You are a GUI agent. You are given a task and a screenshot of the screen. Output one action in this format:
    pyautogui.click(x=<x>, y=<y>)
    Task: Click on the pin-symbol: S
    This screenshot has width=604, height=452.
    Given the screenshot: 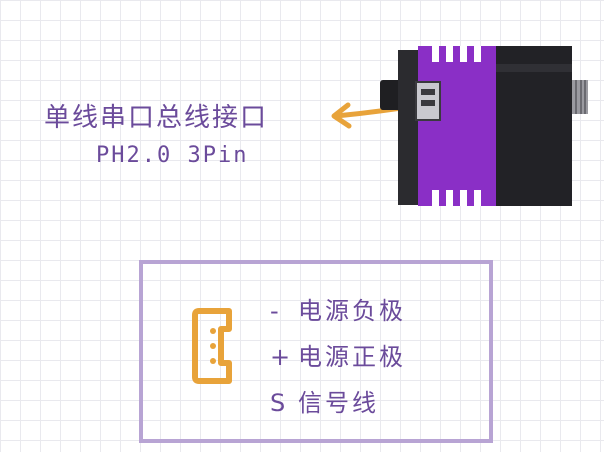 What is the action you would take?
    pyautogui.click(x=279, y=403)
    